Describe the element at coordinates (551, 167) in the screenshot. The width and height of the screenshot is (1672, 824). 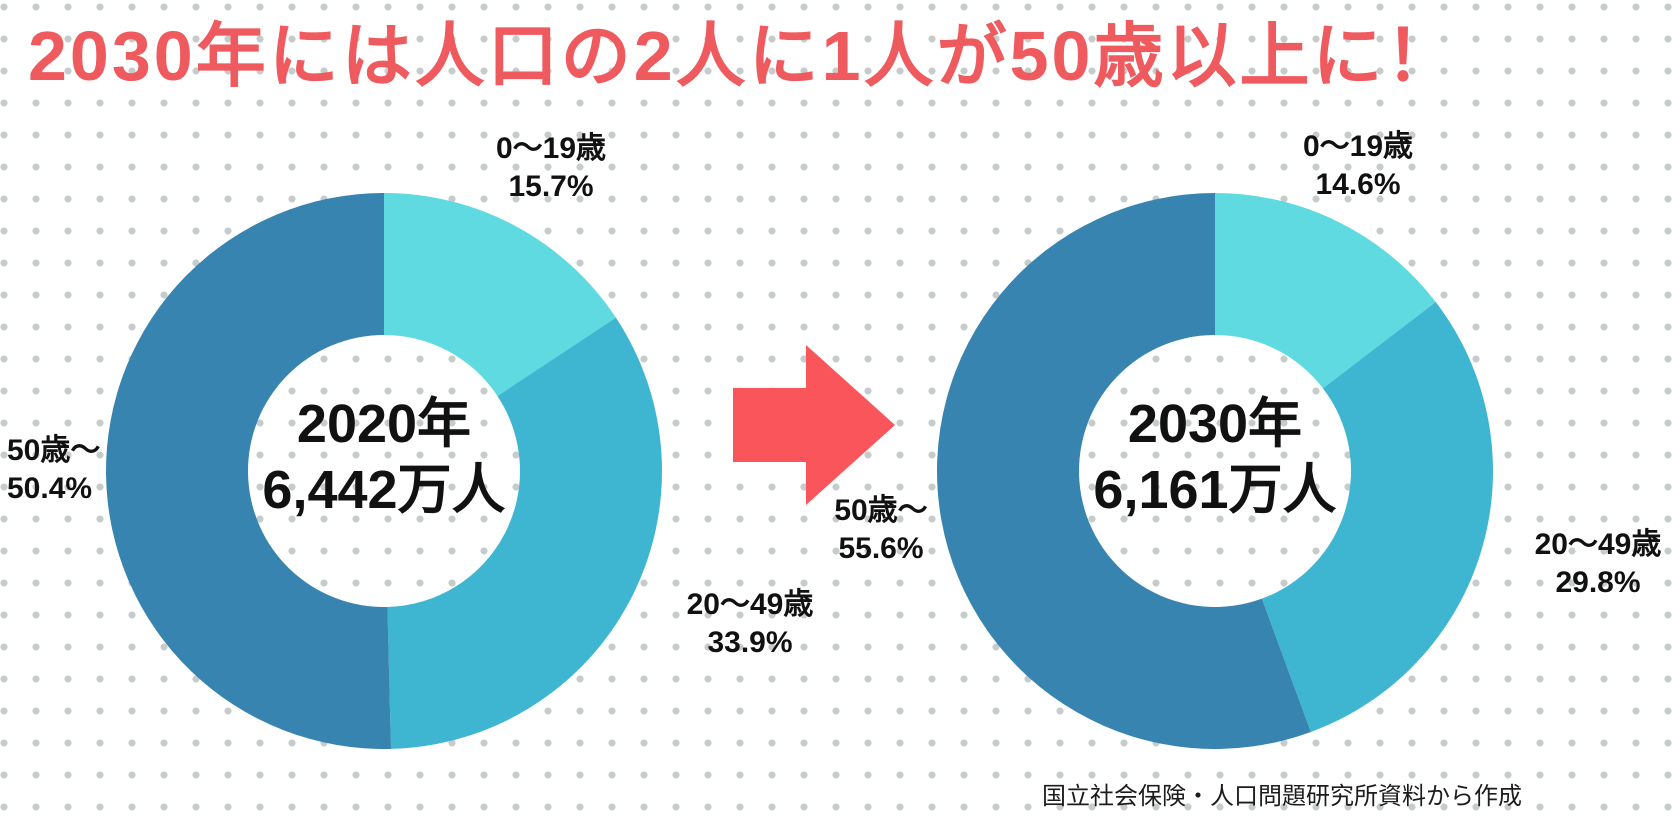
I see `donut-2020-label-0-19: 0〜19歳 15.7%` at that location.